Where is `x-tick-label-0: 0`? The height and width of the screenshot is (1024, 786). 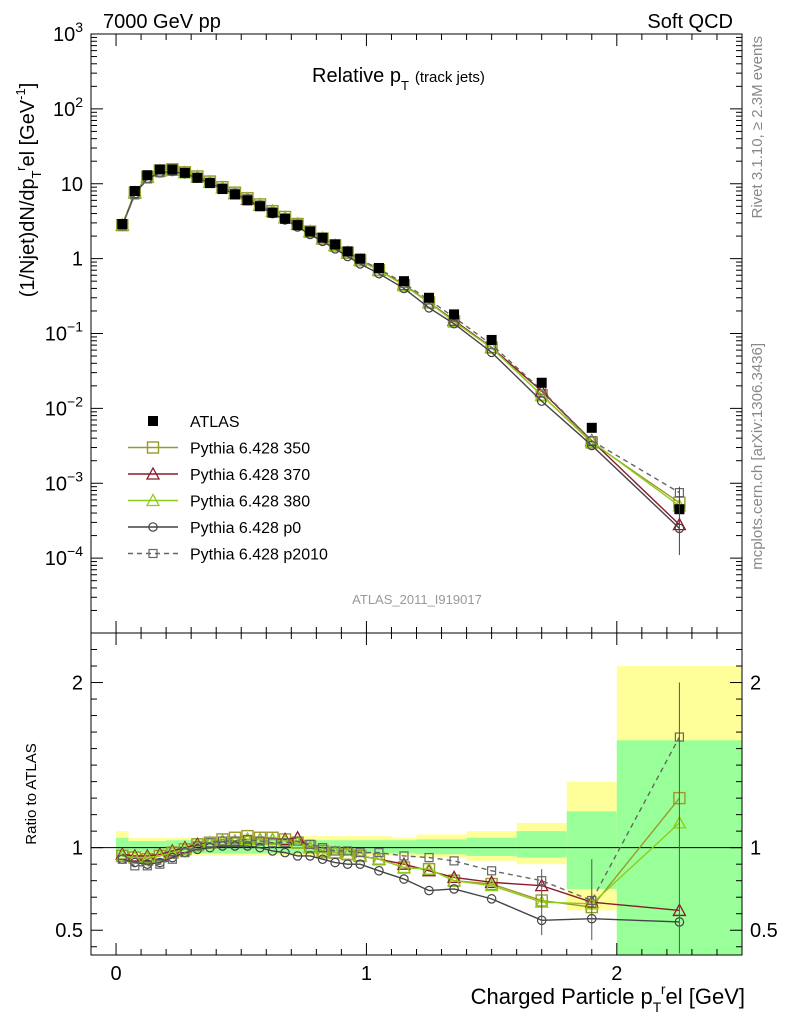 x-tick-label-0: 0 is located at coordinates (115, 974).